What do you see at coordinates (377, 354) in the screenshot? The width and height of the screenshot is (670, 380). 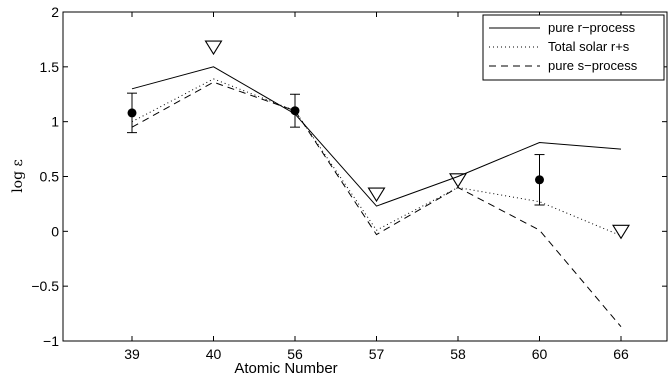 I see `x-tick-label: 57` at bounding box center [377, 354].